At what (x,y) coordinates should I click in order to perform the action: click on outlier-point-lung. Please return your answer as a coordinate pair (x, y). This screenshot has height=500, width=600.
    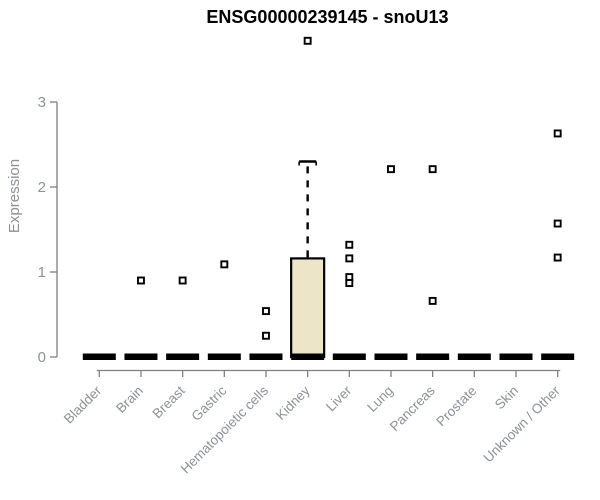
    Looking at the image, I should click on (391, 169).